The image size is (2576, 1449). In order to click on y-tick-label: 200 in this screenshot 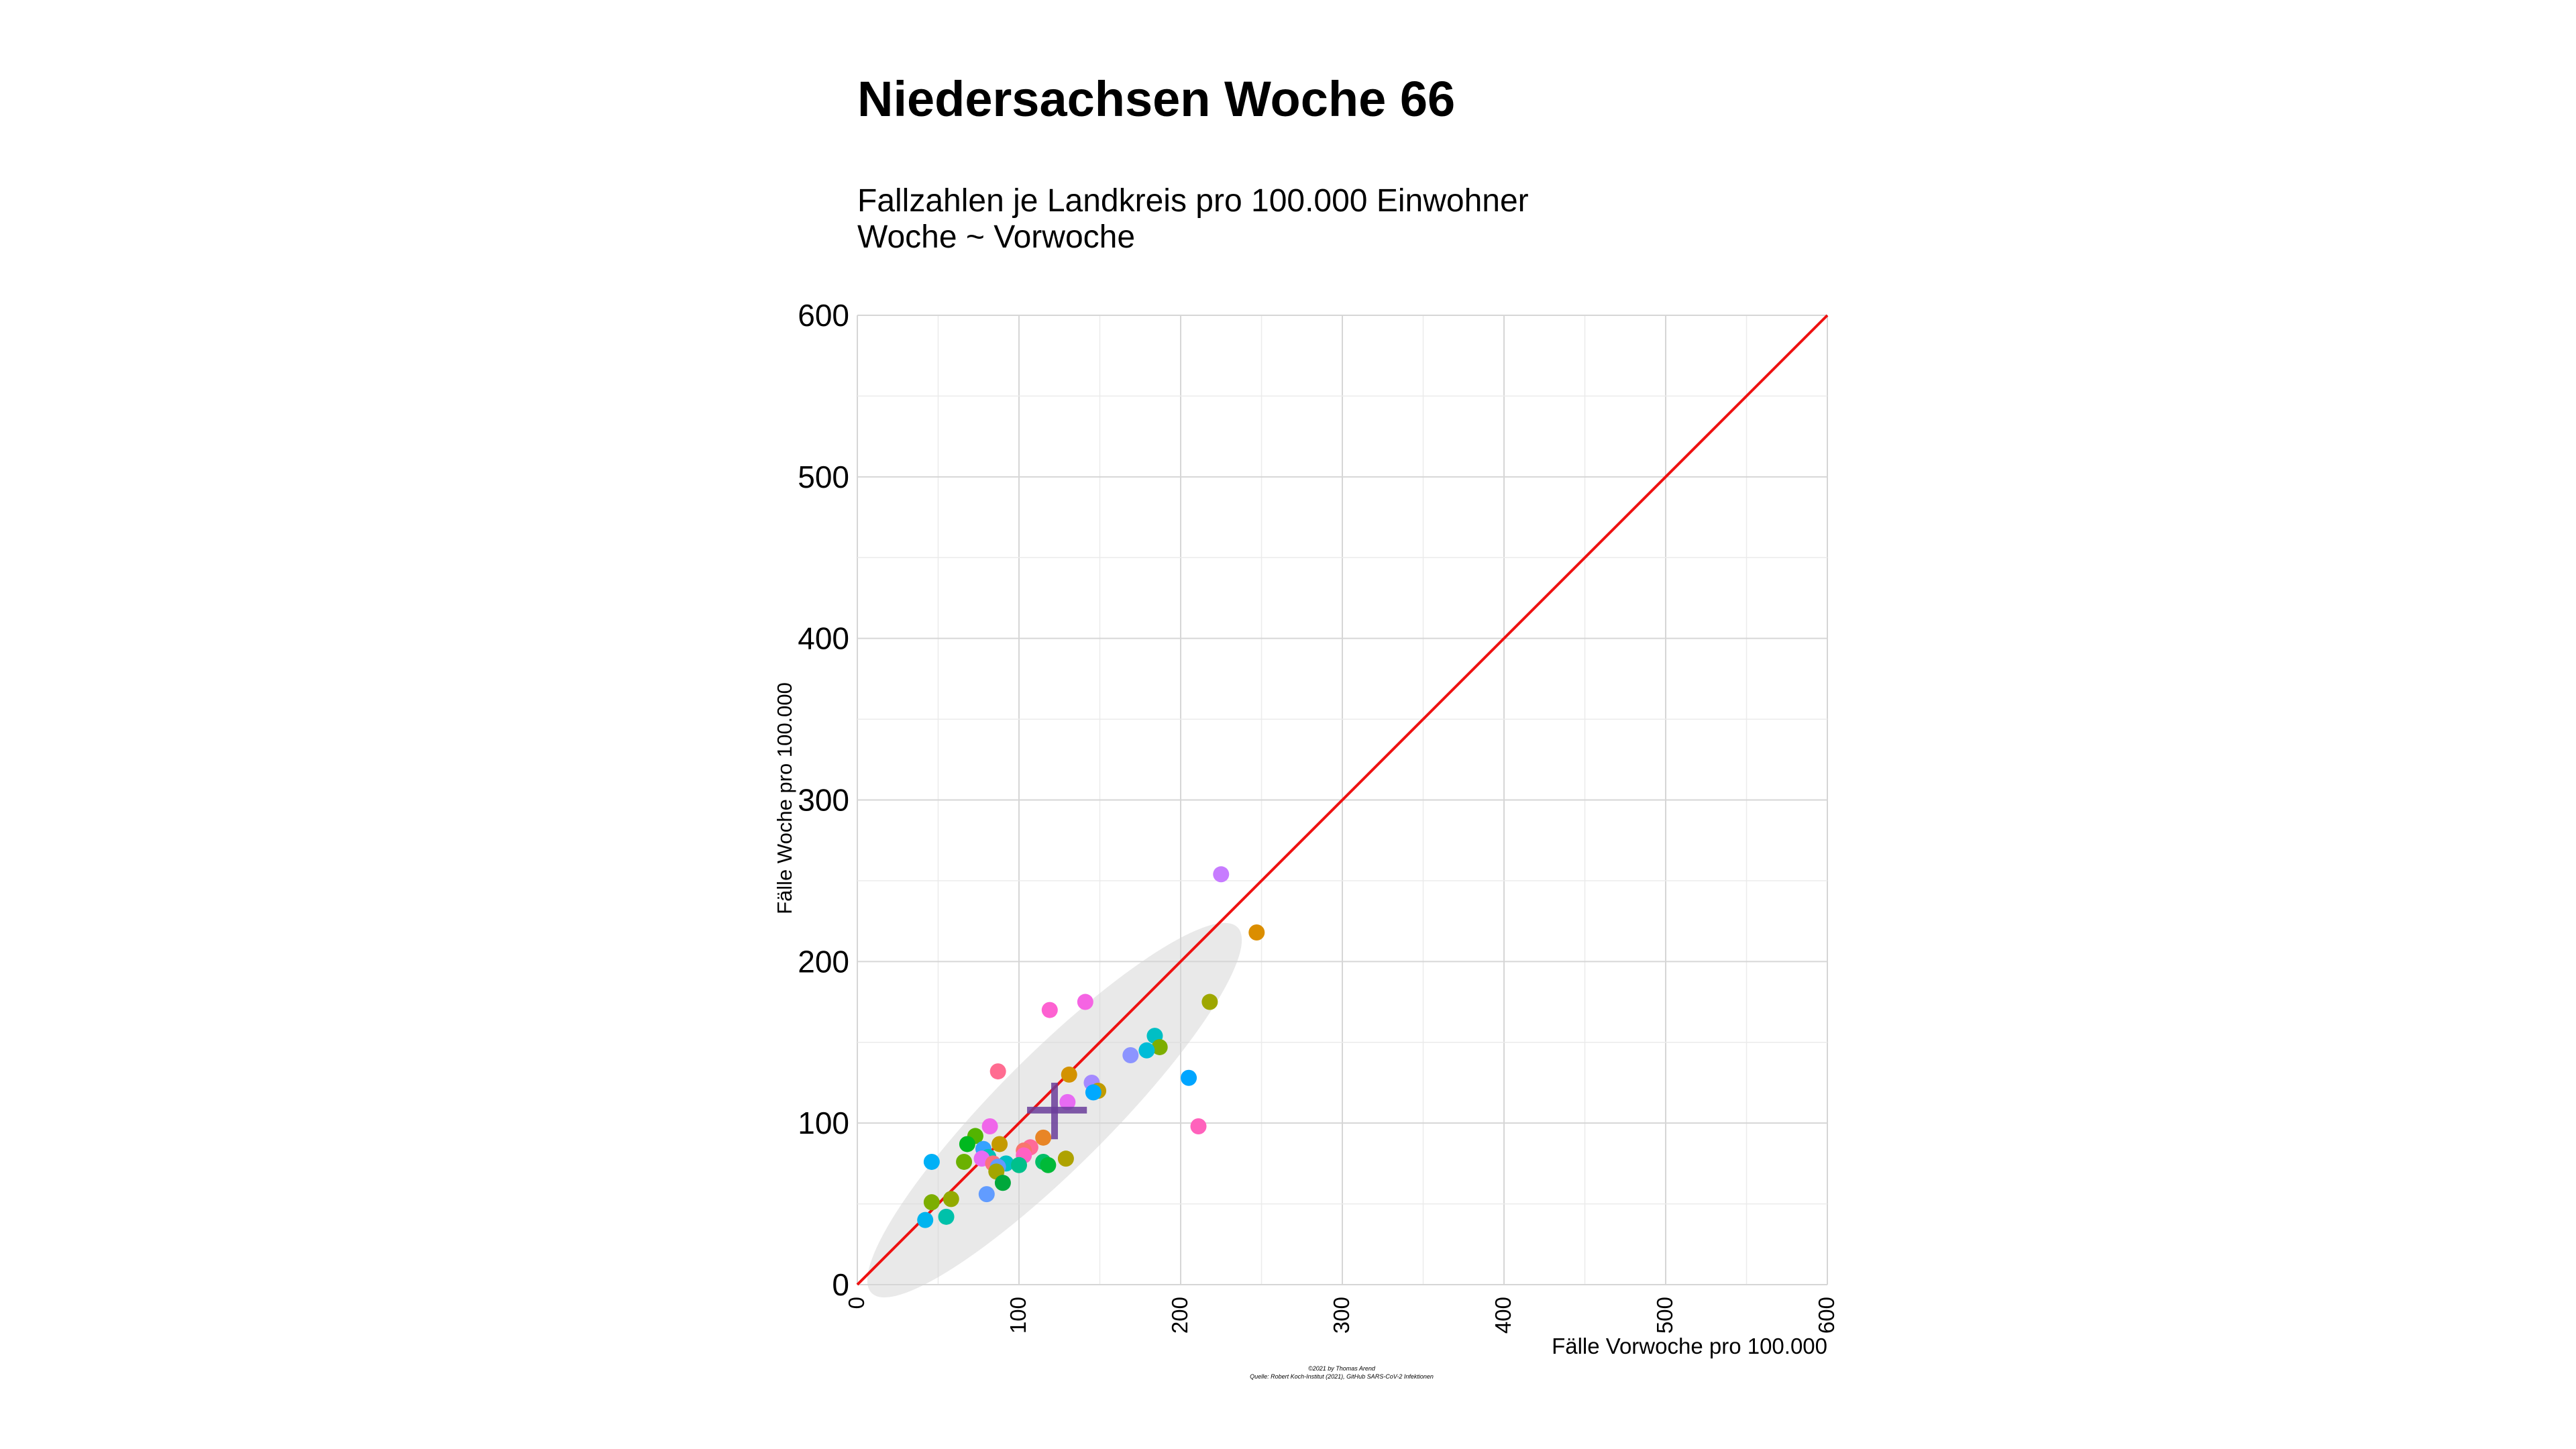, I will do `click(823, 961)`.